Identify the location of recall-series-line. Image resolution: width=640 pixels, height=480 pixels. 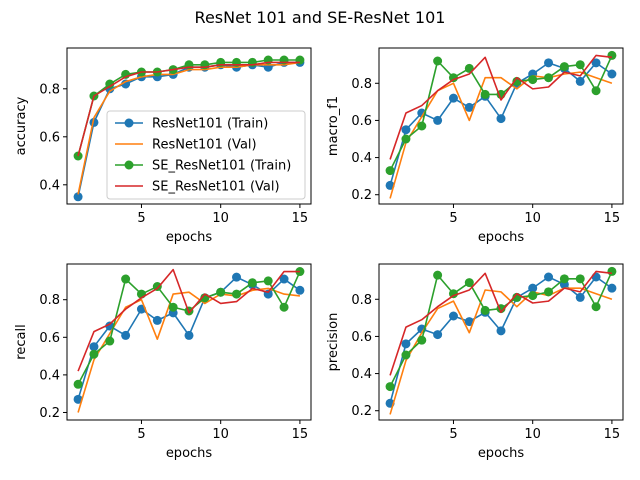
(189, 350).